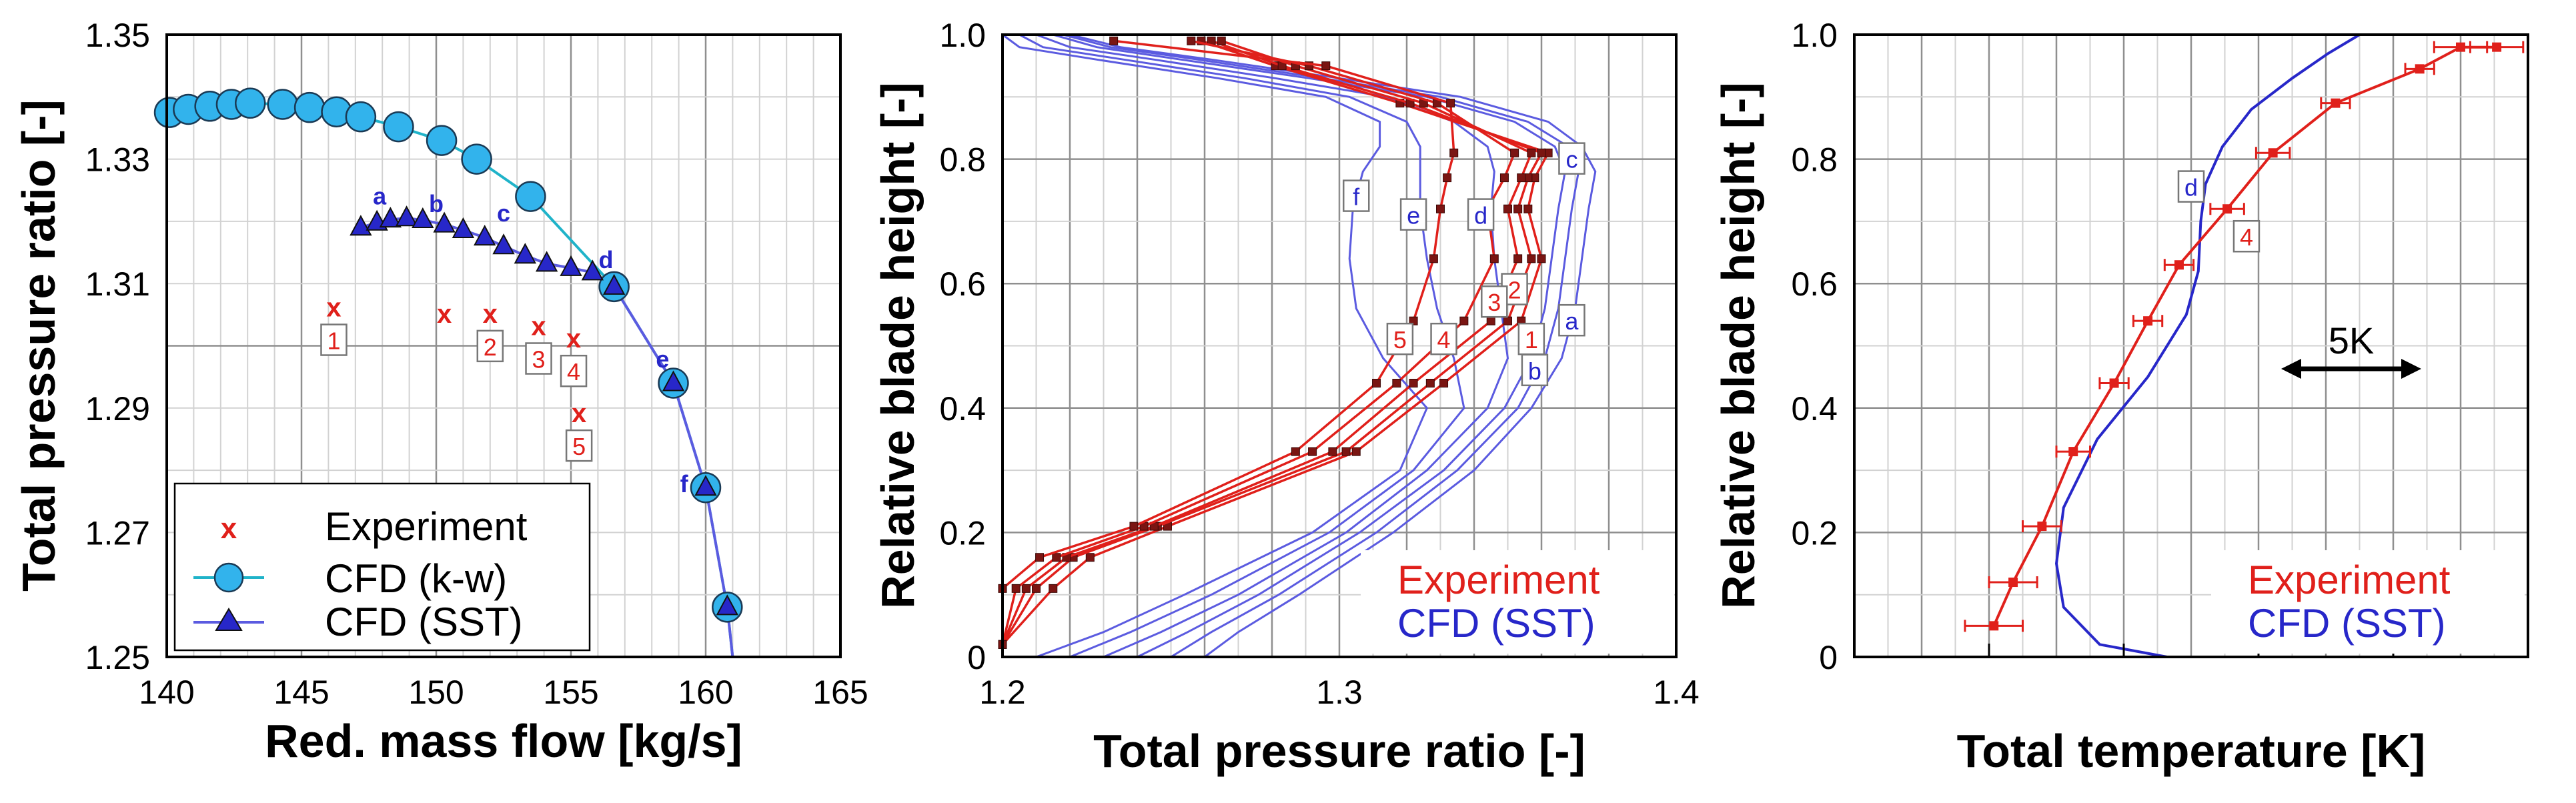 The width and height of the screenshot is (2576, 803). Describe the element at coordinates (39, 345) in the screenshot. I see `y-axis-title: Total pressure ratio [-]` at that location.